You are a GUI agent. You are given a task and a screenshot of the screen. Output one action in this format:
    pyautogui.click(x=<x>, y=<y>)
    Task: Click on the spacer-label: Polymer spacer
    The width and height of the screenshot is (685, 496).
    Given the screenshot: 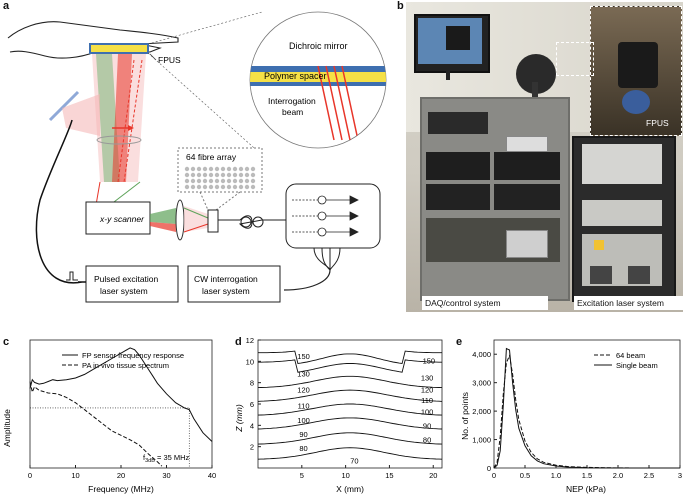 What is the action you would take?
    pyautogui.click(x=295, y=76)
    